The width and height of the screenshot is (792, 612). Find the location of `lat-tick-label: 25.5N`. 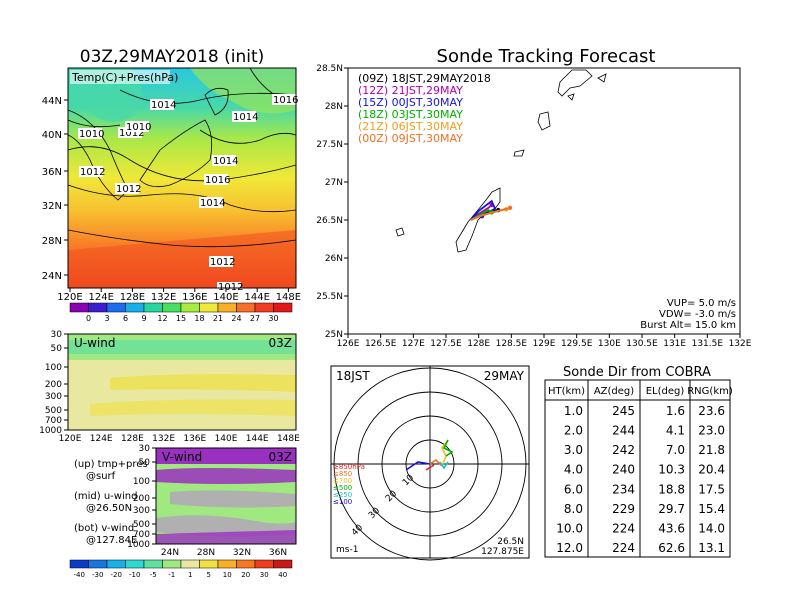

lat-tick-label: 25.5N is located at coordinates (329, 297).